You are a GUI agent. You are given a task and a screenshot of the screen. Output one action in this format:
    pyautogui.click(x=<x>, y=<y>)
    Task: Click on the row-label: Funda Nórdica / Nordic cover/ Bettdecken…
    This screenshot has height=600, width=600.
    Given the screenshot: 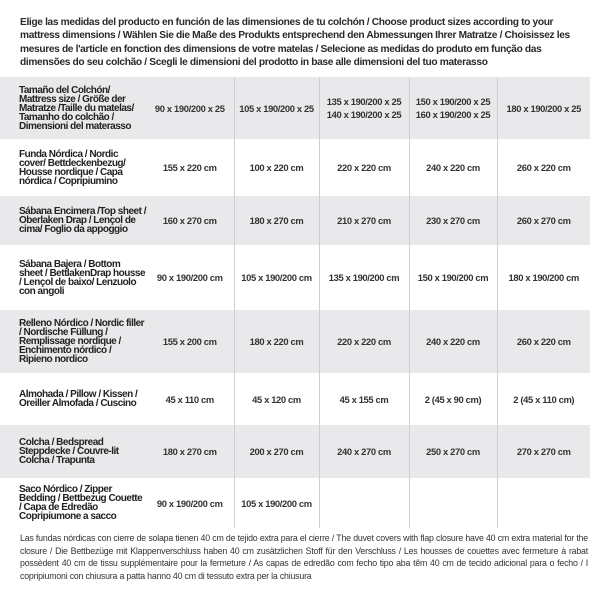 What is the action you would take?
    pyautogui.click(x=72, y=167)
    